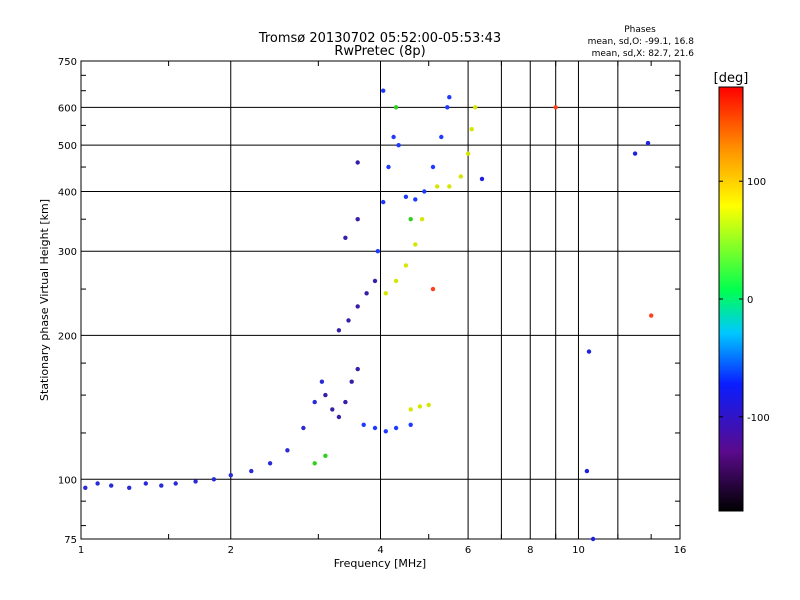  Describe the element at coordinates (379, 51) in the screenshot. I see `chart-subtitle: RwPretec (8p)` at that location.